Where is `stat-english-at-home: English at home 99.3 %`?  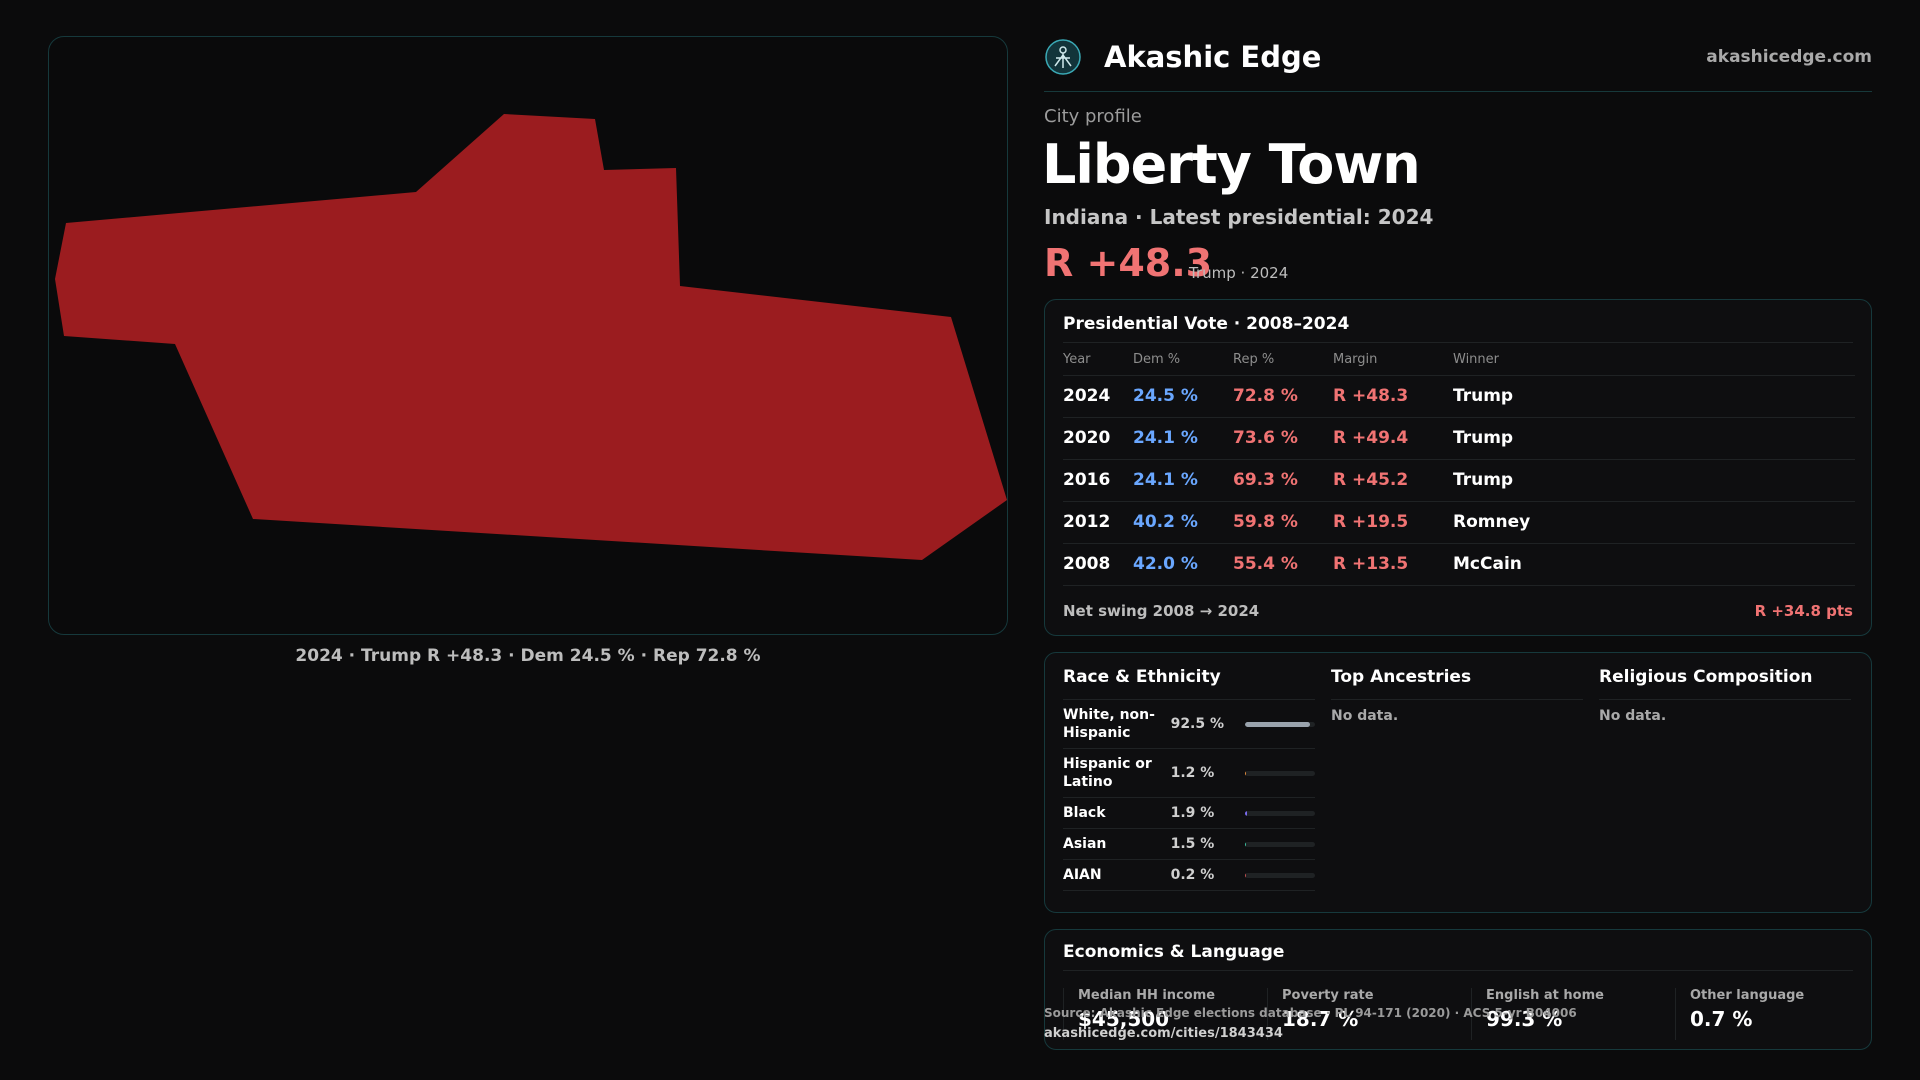 stat-english-at-home: English at home 99.3 % is located at coordinates (1566, 1014).